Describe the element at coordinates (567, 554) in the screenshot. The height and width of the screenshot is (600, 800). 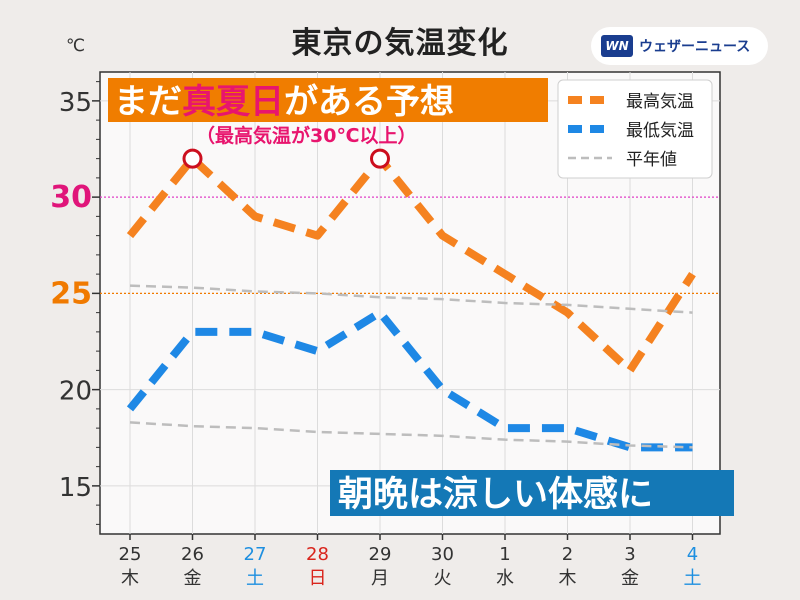
I see `x-tick-label: 2` at that location.